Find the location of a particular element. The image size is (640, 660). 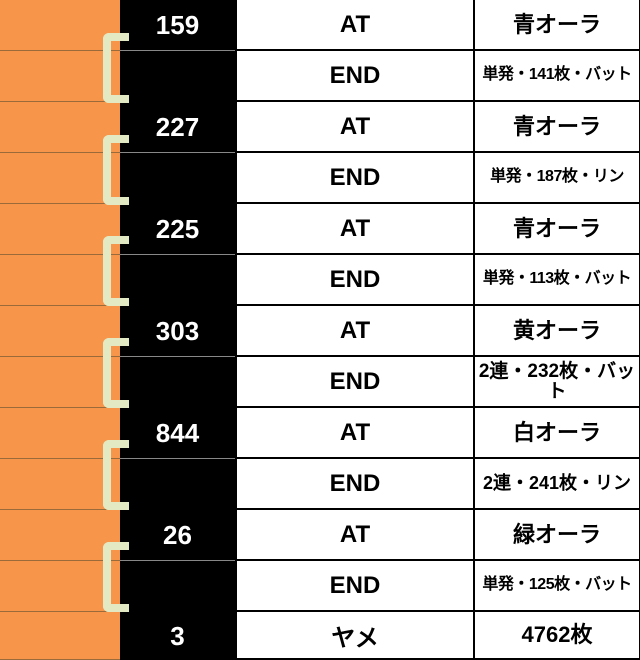

table-row: 303 AT 黄オーラ is located at coordinates (320, 331).